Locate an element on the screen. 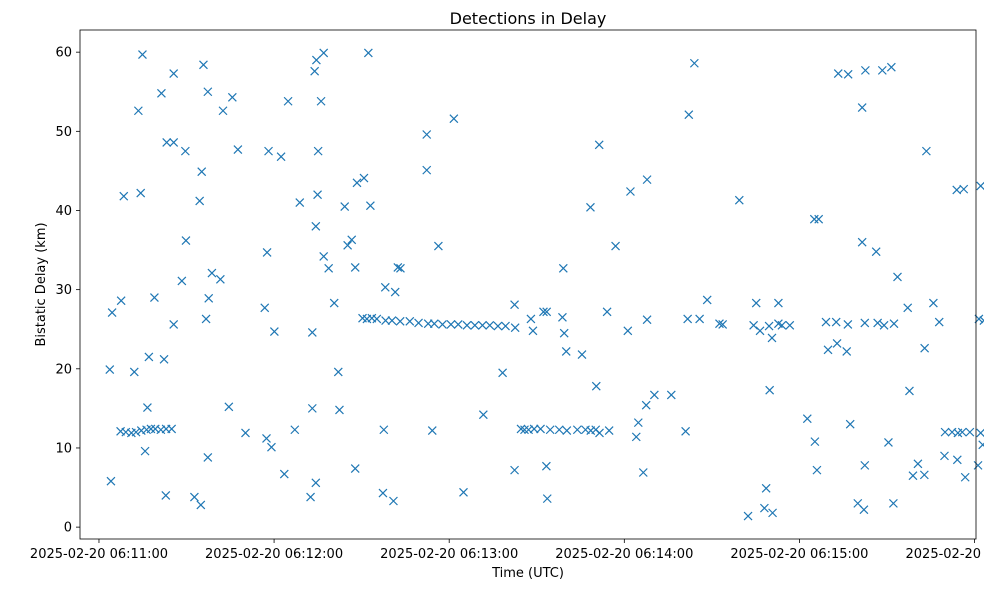 Image resolution: width=984 pixels, height=590 pixels. y-tick-label: 40 is located at coordinates (63, 211).